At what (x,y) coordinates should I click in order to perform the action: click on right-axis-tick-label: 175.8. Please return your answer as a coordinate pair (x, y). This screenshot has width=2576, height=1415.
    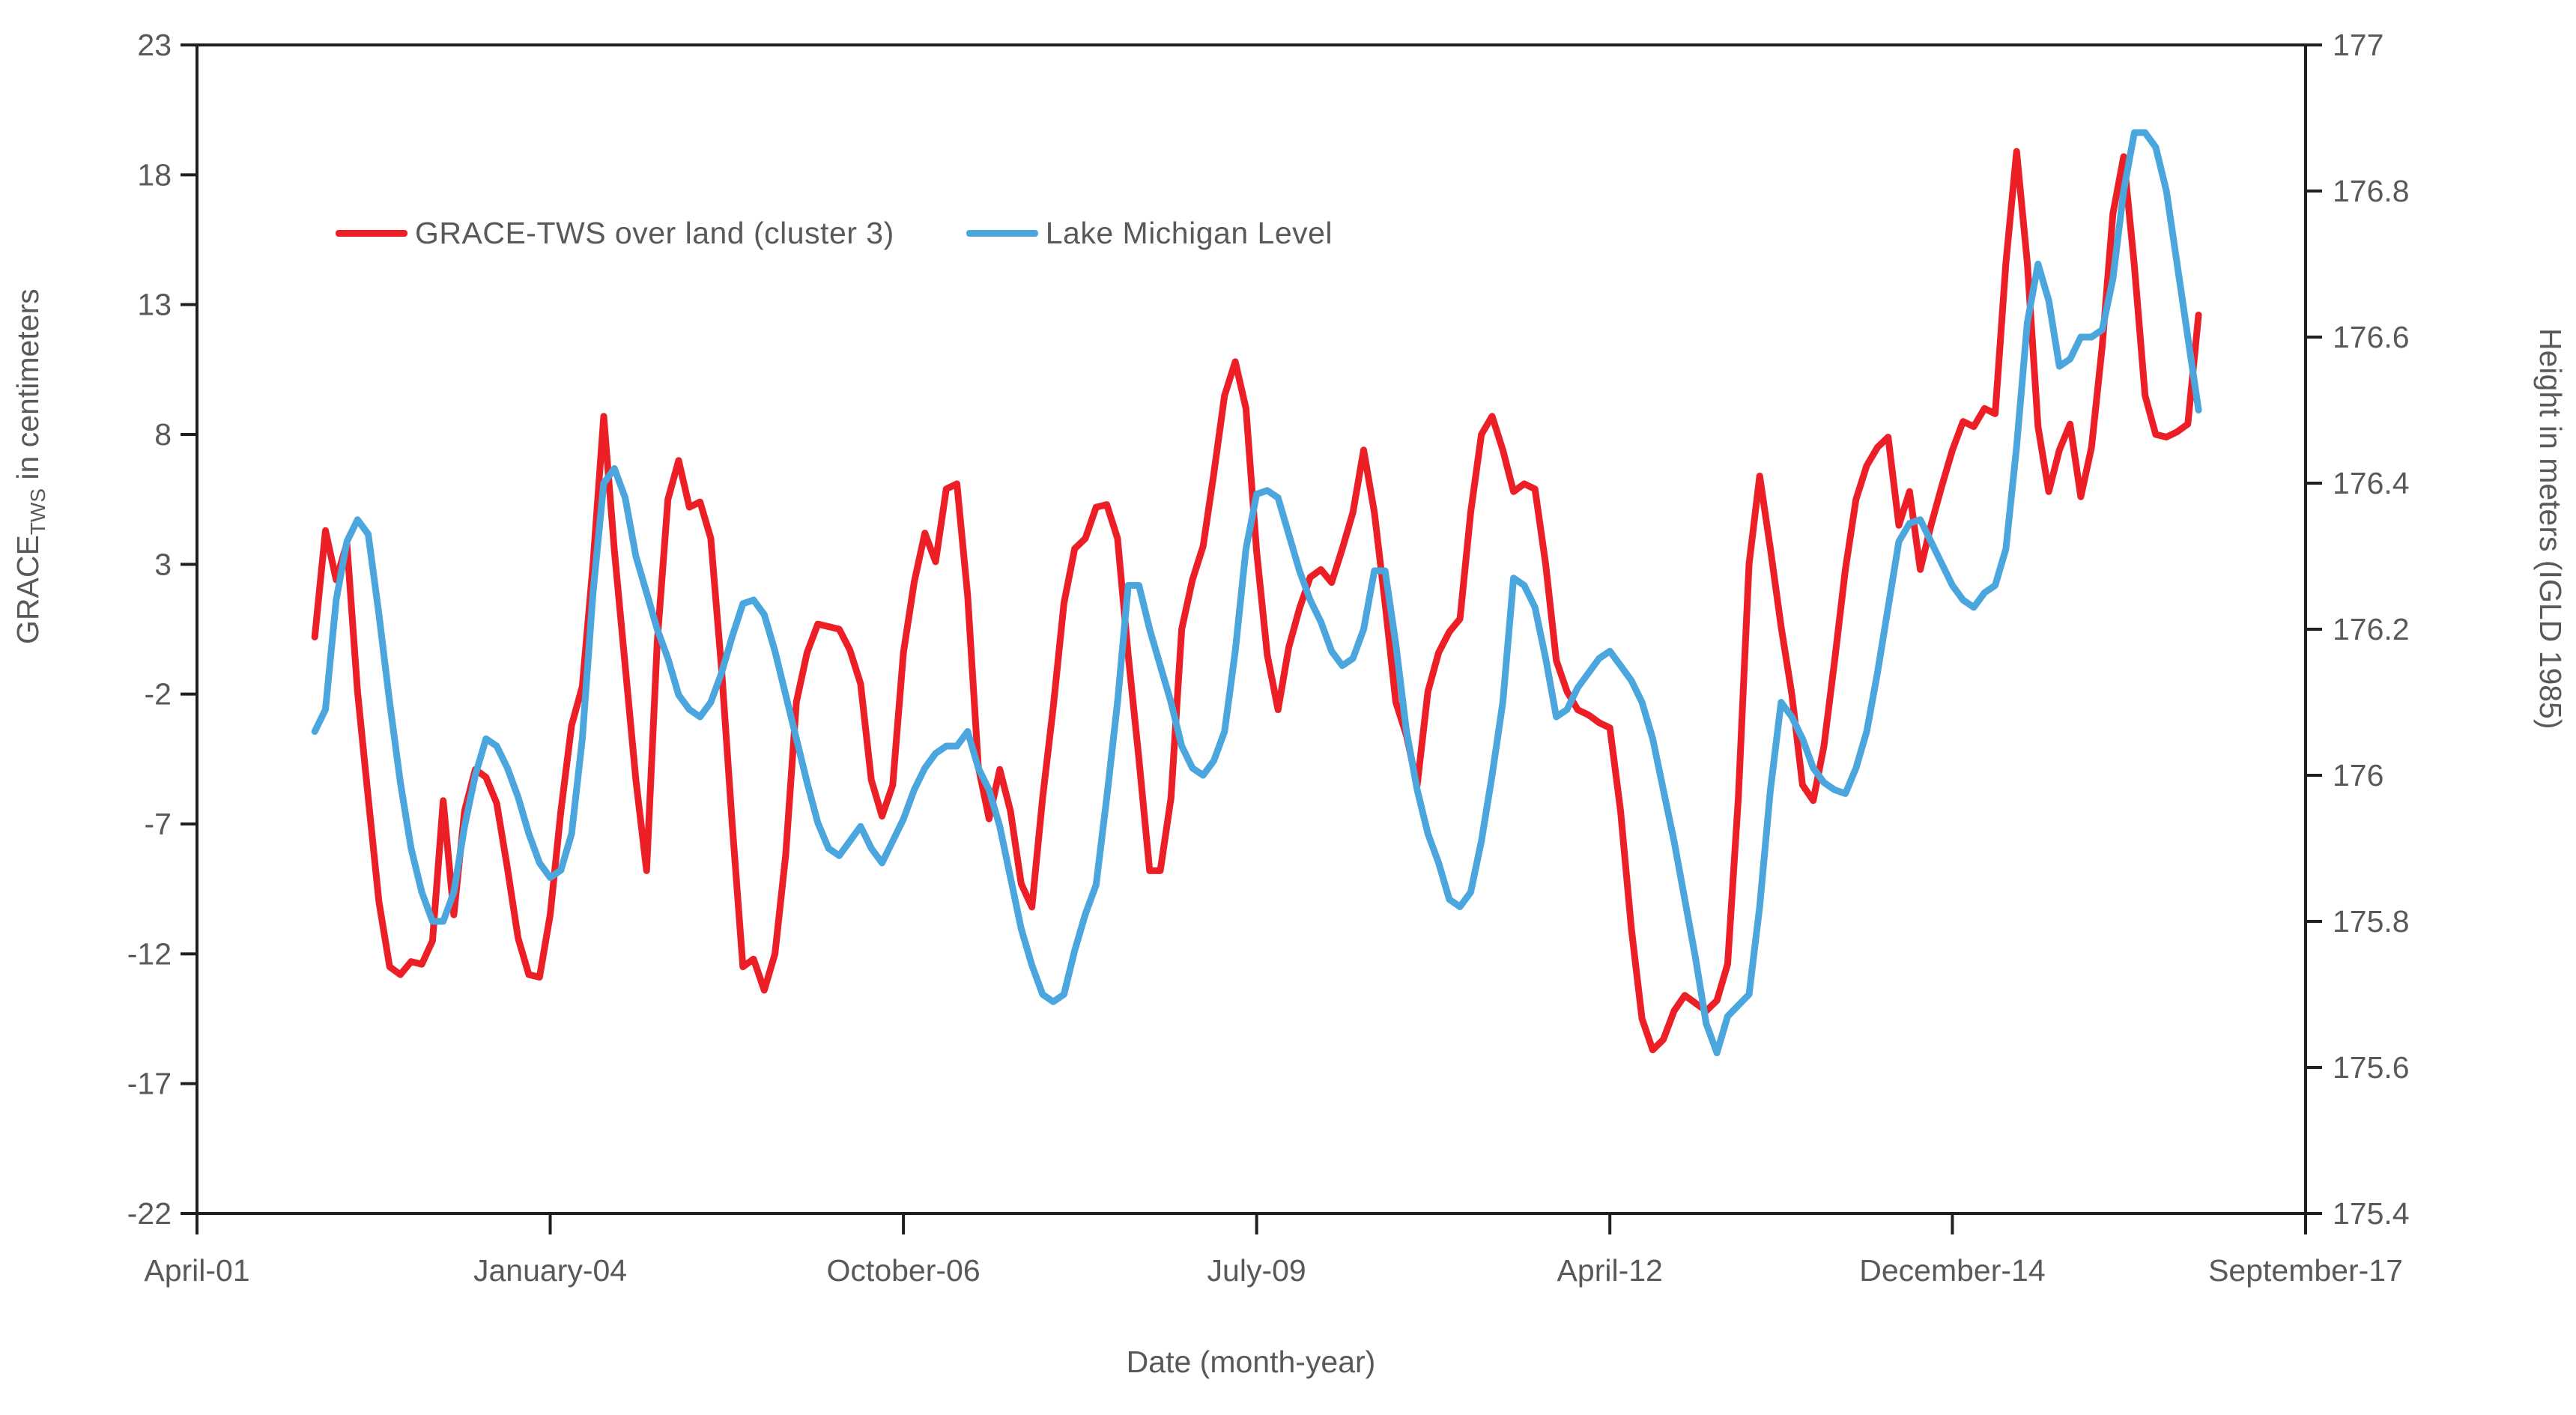
    Looking at the image, I should click on (2371, 921).